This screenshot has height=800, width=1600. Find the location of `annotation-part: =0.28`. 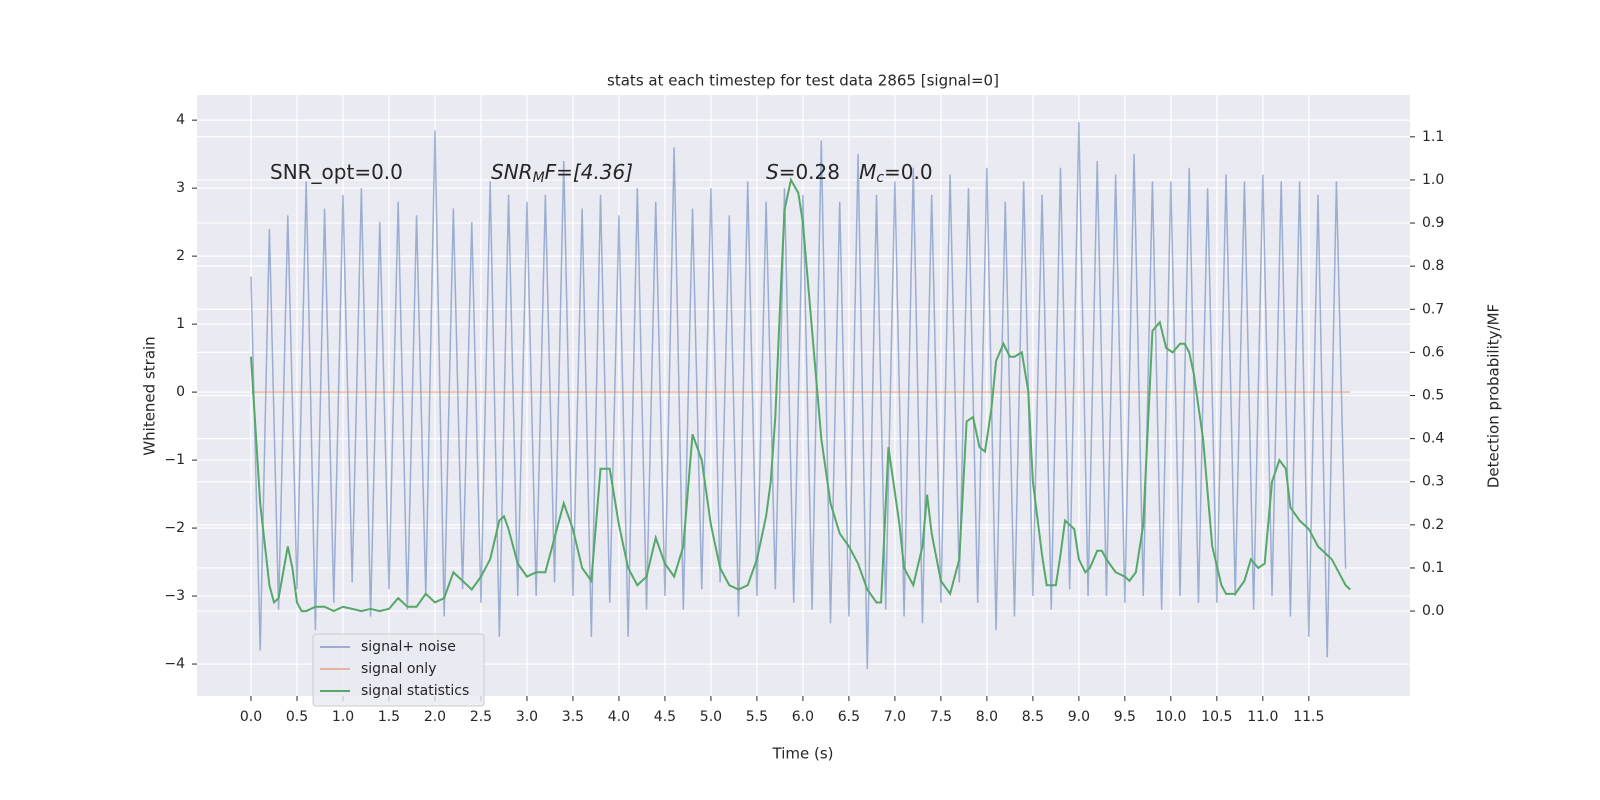

annotation-part: =0.28 is located at coordinates (819, 172).